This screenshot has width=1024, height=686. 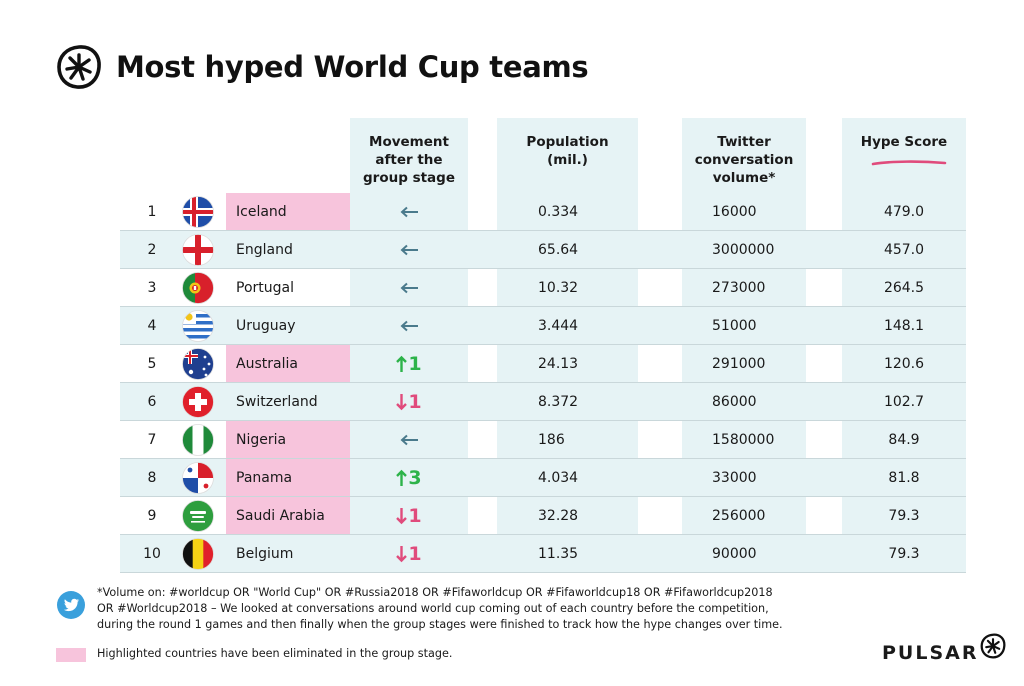 I want to click on pulsar-brand-icon, so click(x=993, y=646).